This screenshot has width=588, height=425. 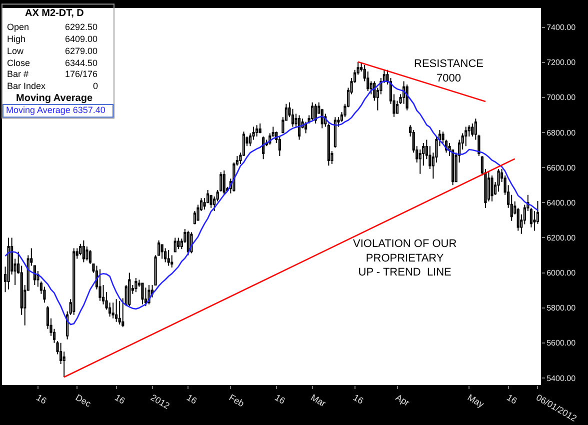 What do you see at coordinates (561, 97) in the screenshot?
I see `y-tick-label: 7000.00` at bounding box center [561, 97].